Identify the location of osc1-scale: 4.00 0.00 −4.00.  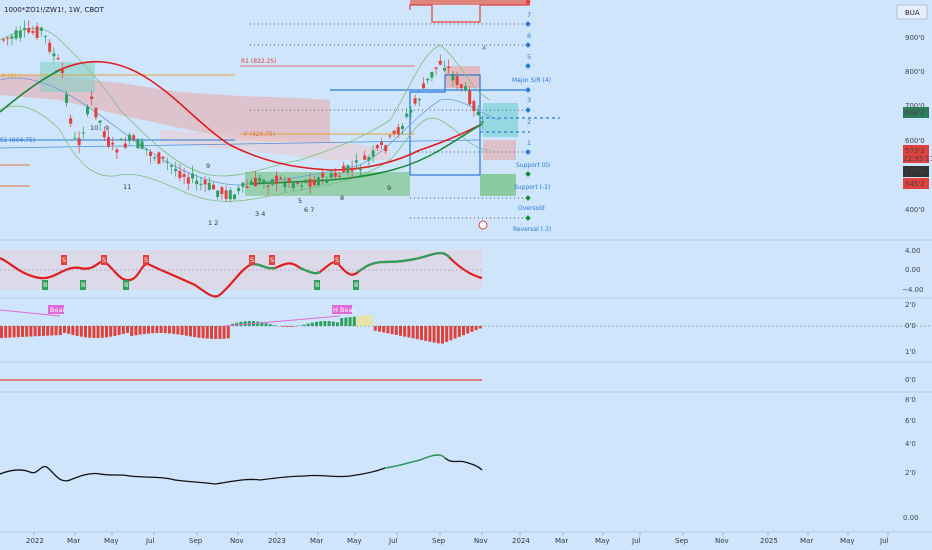
(912, 270).